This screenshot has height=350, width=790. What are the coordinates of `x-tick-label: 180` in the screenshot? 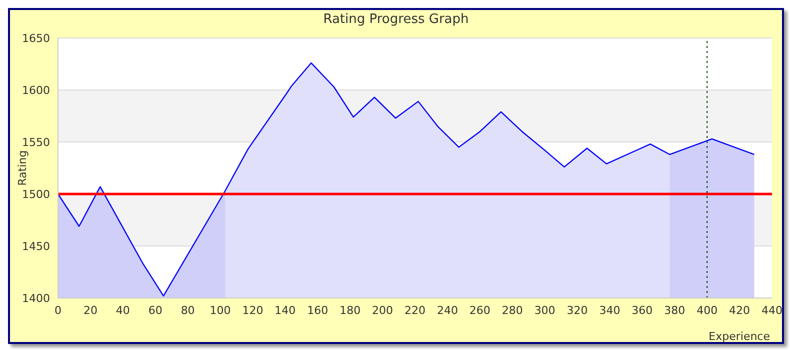 It's located at (350, 310).